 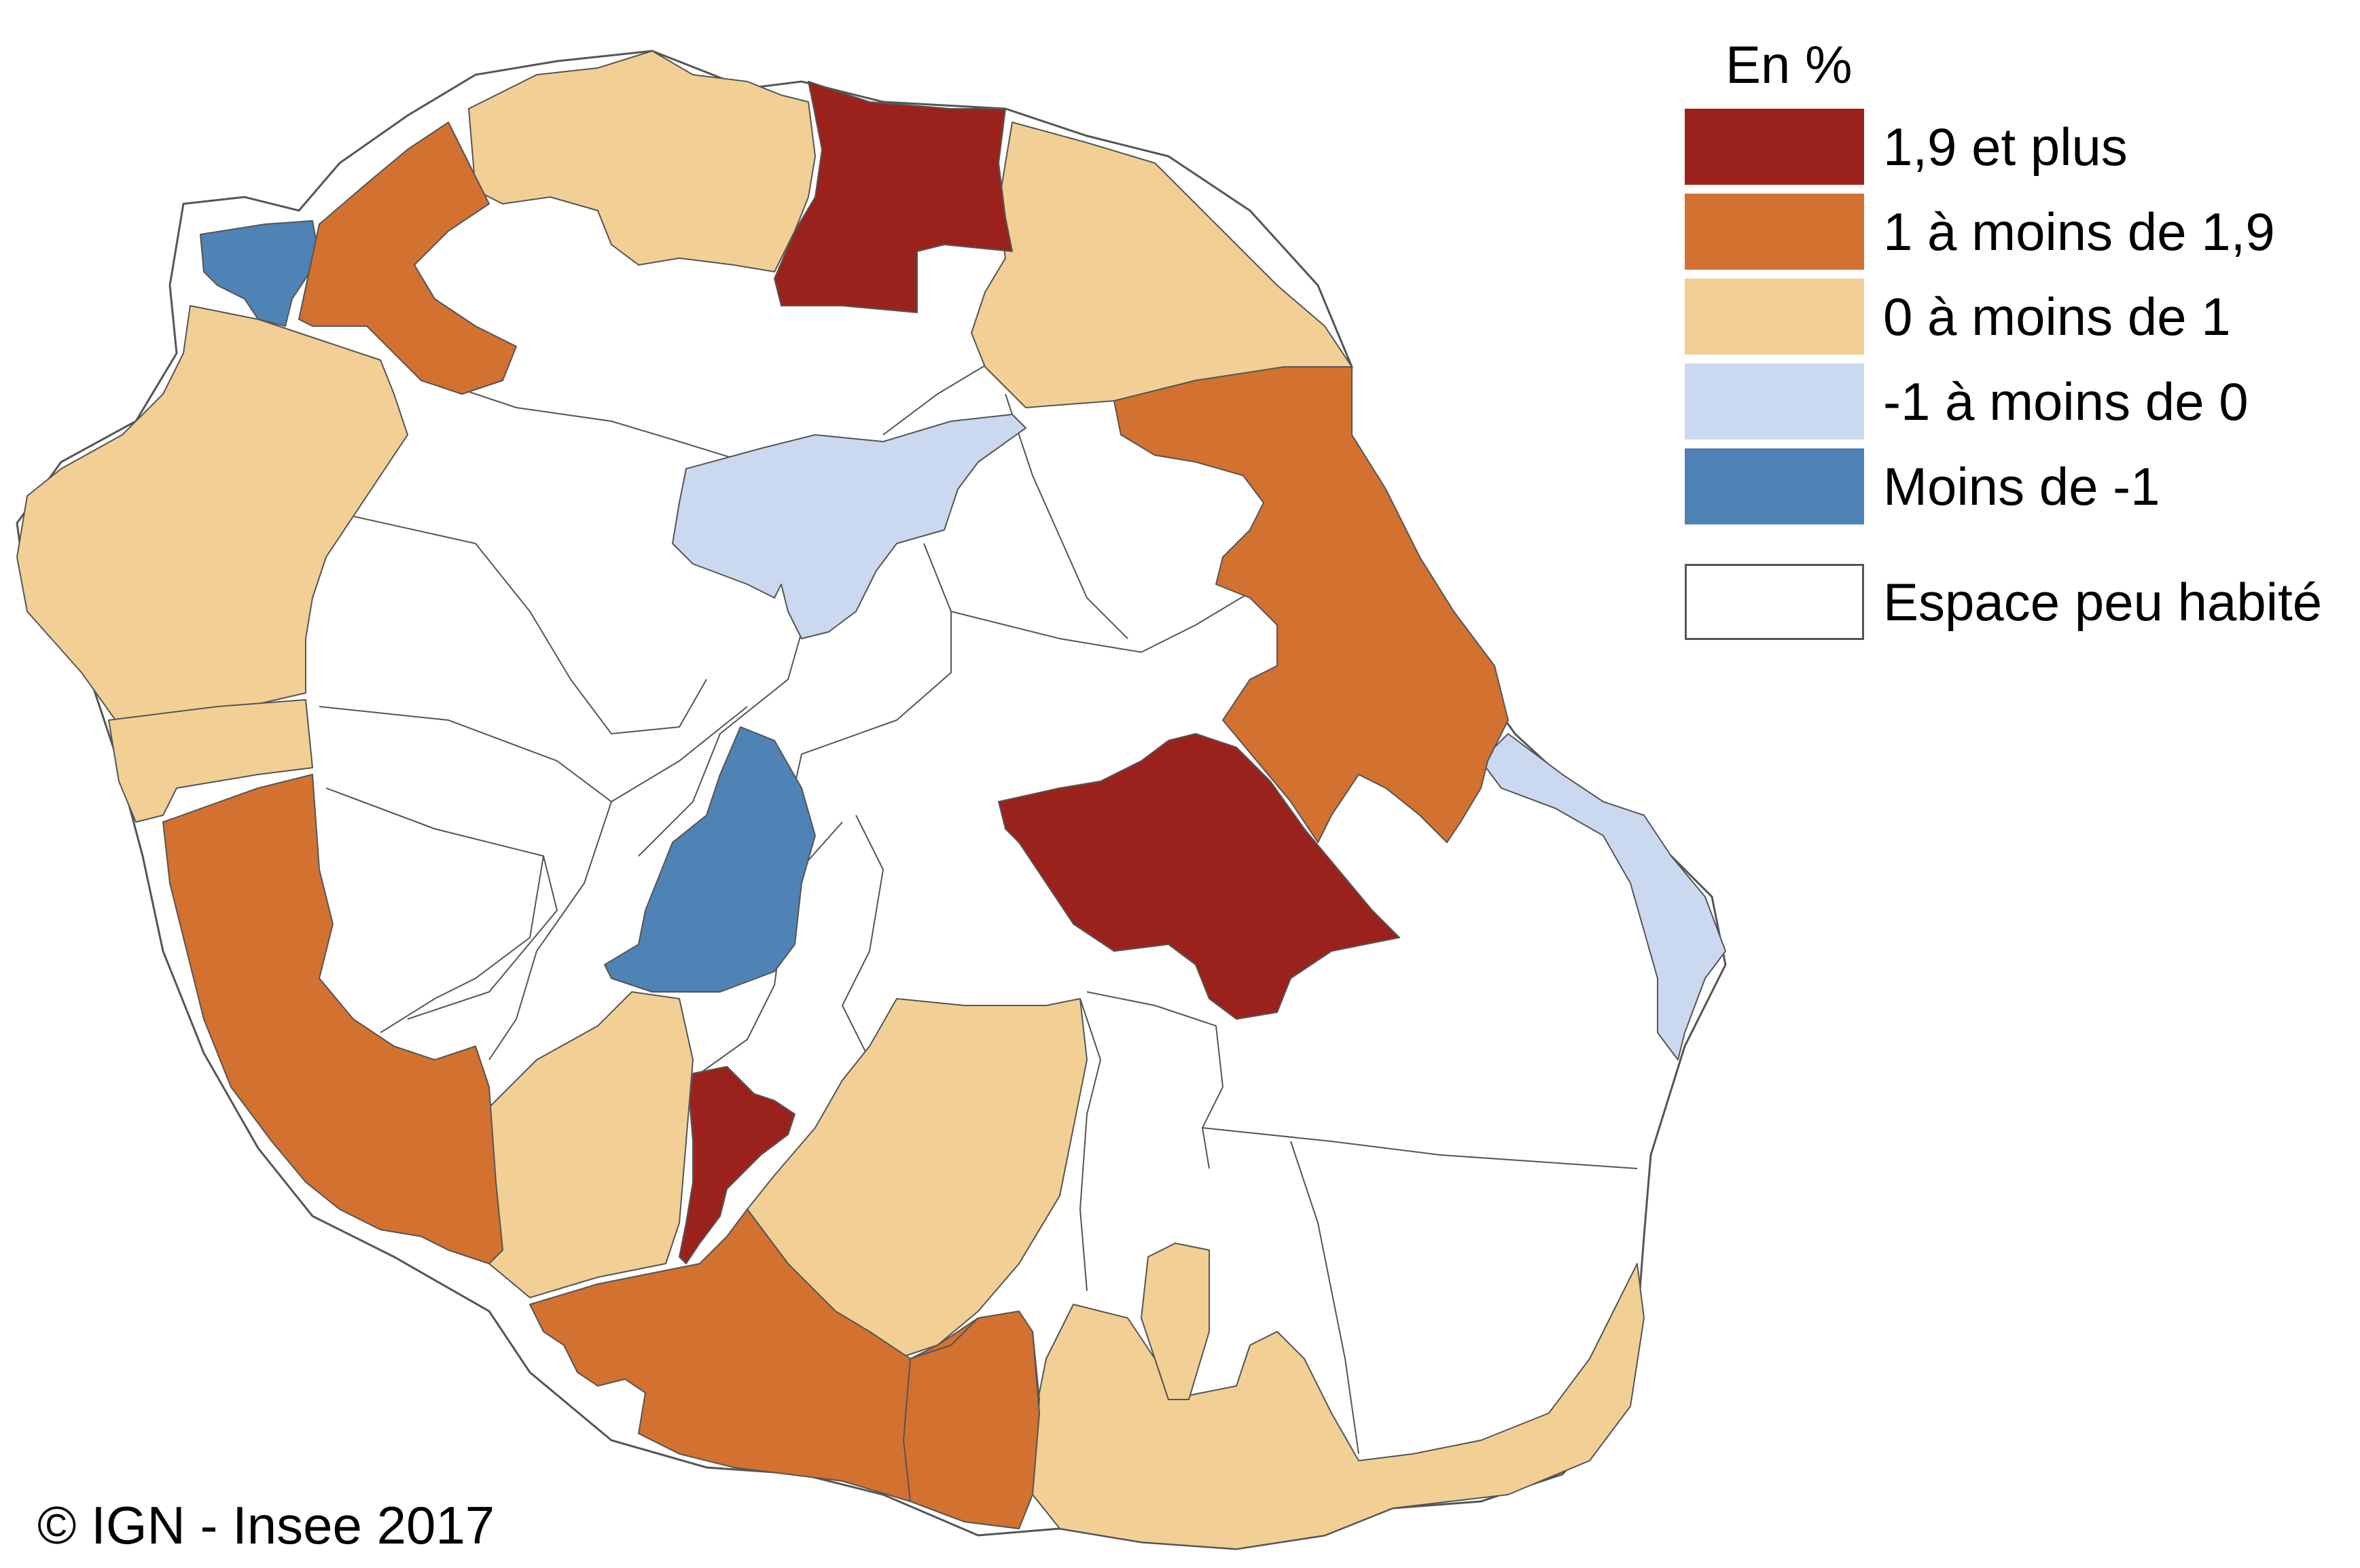 What do you see at coordinates (642, 161) in the screenshot?
I see `district-north-beige` at bounding box center [642, 161].